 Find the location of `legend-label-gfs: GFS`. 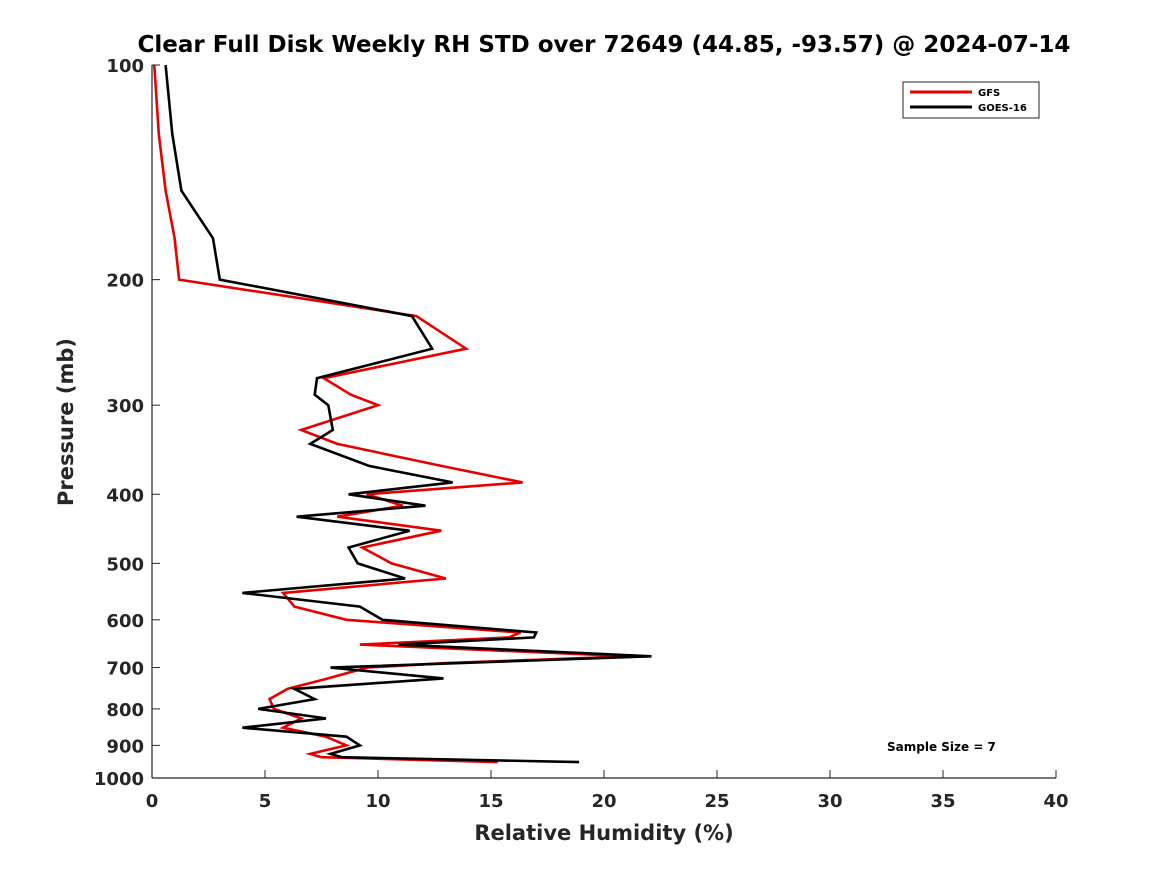

legend-label-gfs: GFS is located at coordinates (989, 93).